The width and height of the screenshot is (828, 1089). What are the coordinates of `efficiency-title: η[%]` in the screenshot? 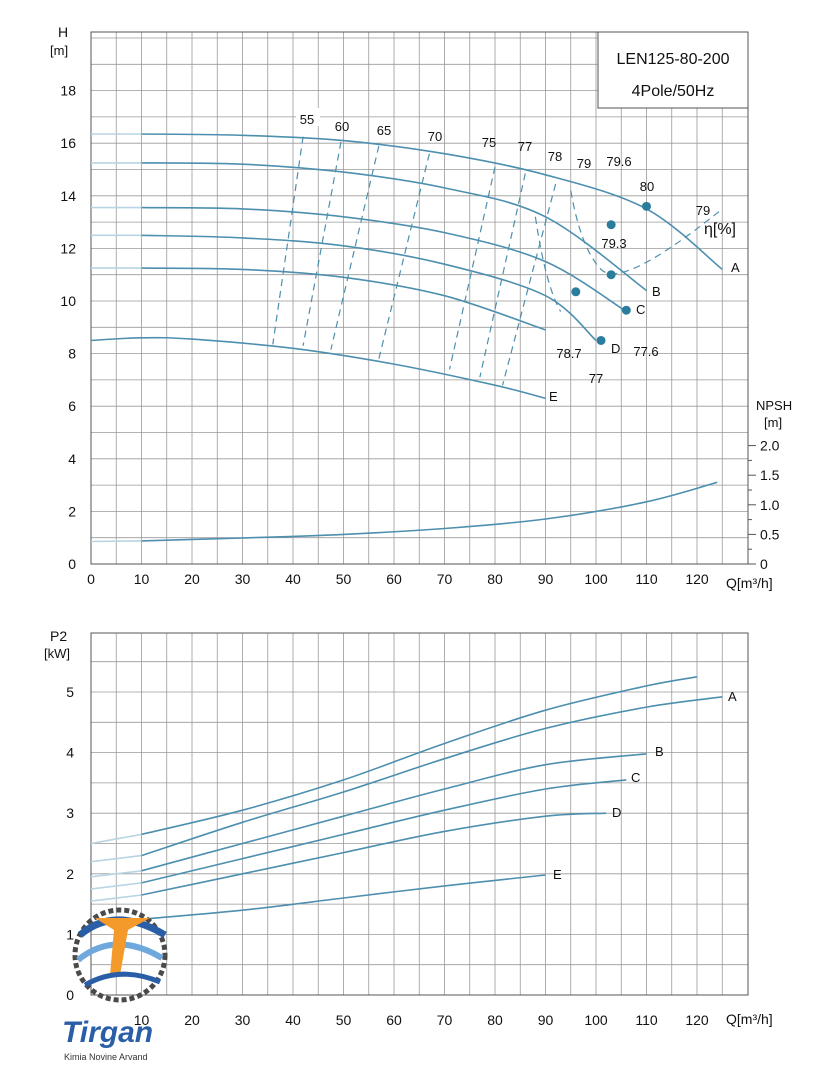 It's located at (720, 229).